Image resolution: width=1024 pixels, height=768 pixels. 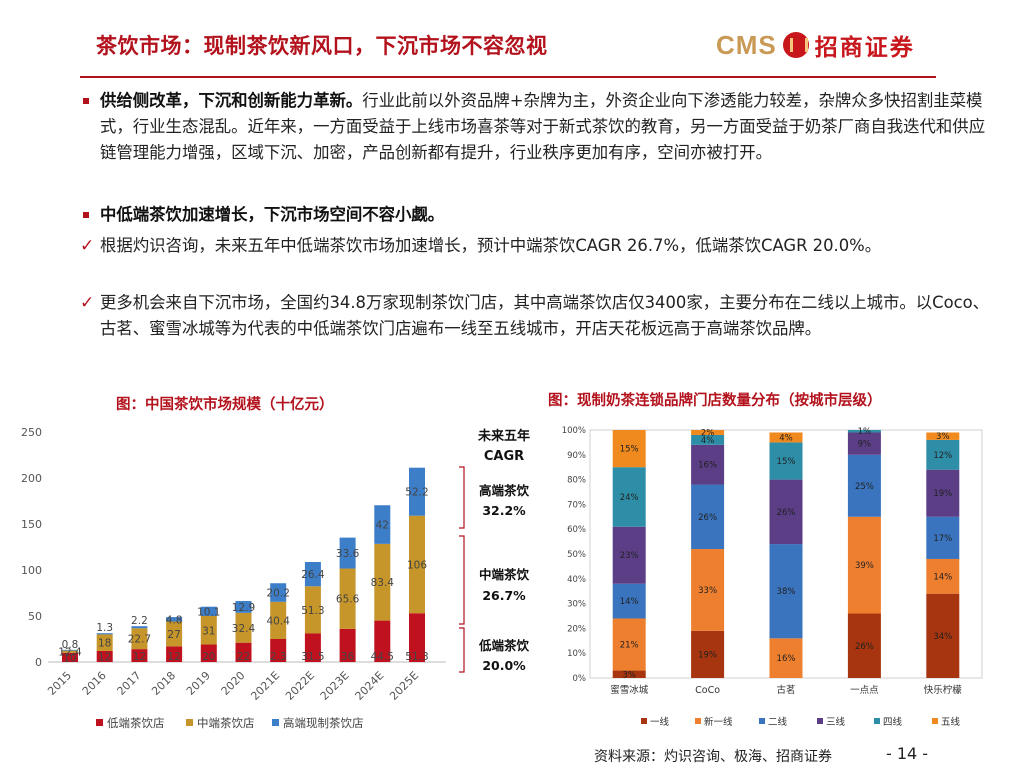 What do you see at coordinates (243, 657) in the screenshot?
I see `data-label: 22` at bounding box center [243, 657].